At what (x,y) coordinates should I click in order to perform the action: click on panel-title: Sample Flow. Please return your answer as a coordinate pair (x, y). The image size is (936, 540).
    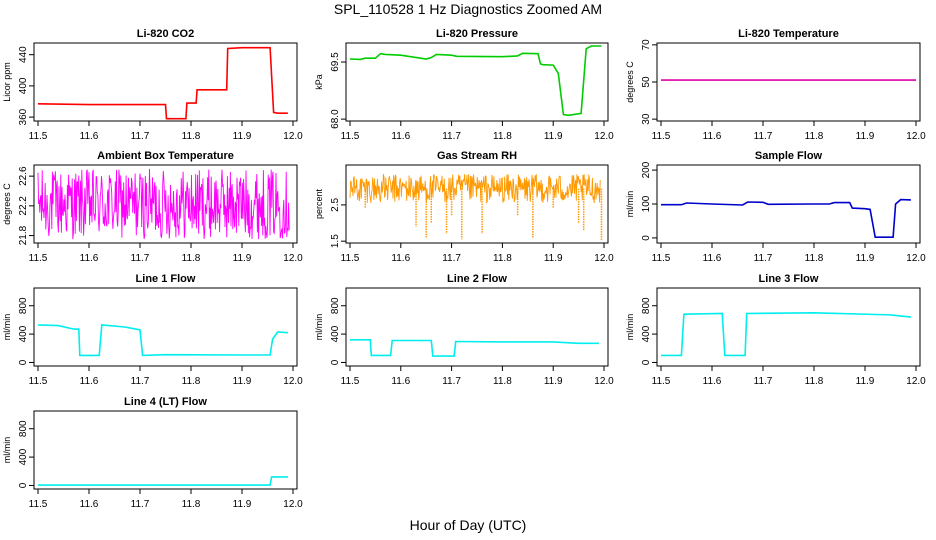
    Looking at the image, I should click on (789, 156).